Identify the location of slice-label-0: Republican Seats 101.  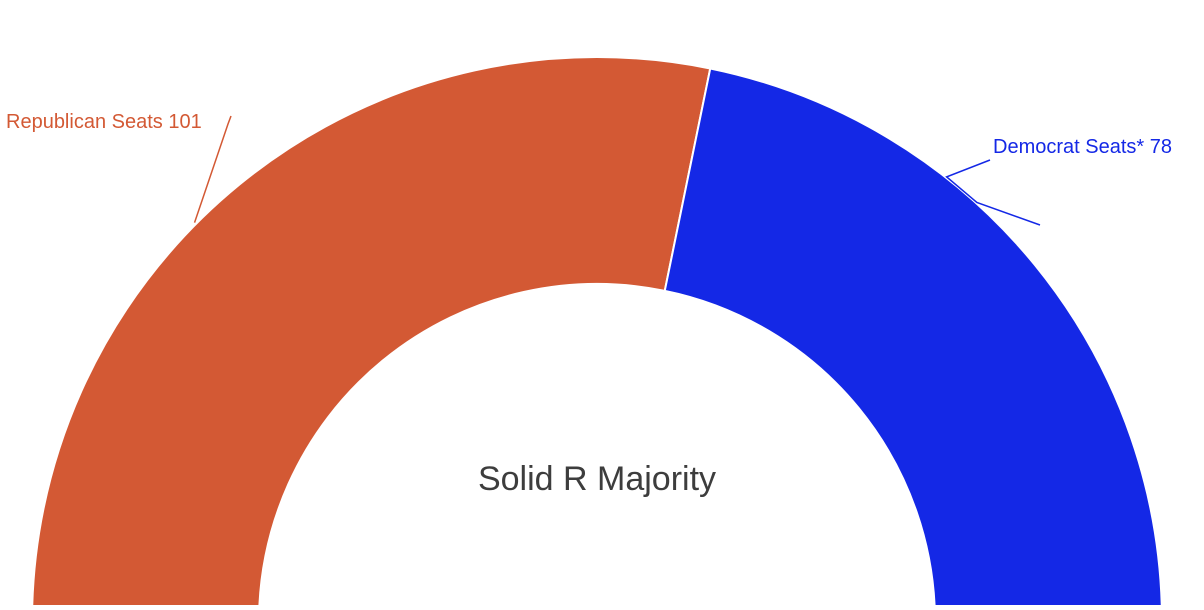
(104, 122).